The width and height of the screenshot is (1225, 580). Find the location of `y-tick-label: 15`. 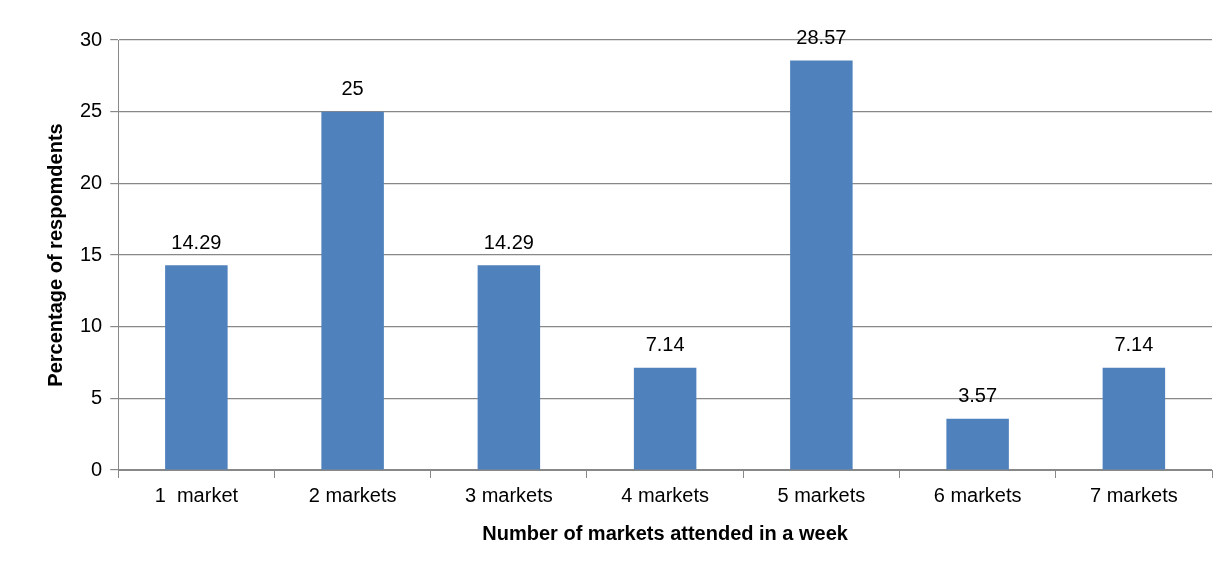

y-tick-label: 15 is located at coordinates (91, 253).